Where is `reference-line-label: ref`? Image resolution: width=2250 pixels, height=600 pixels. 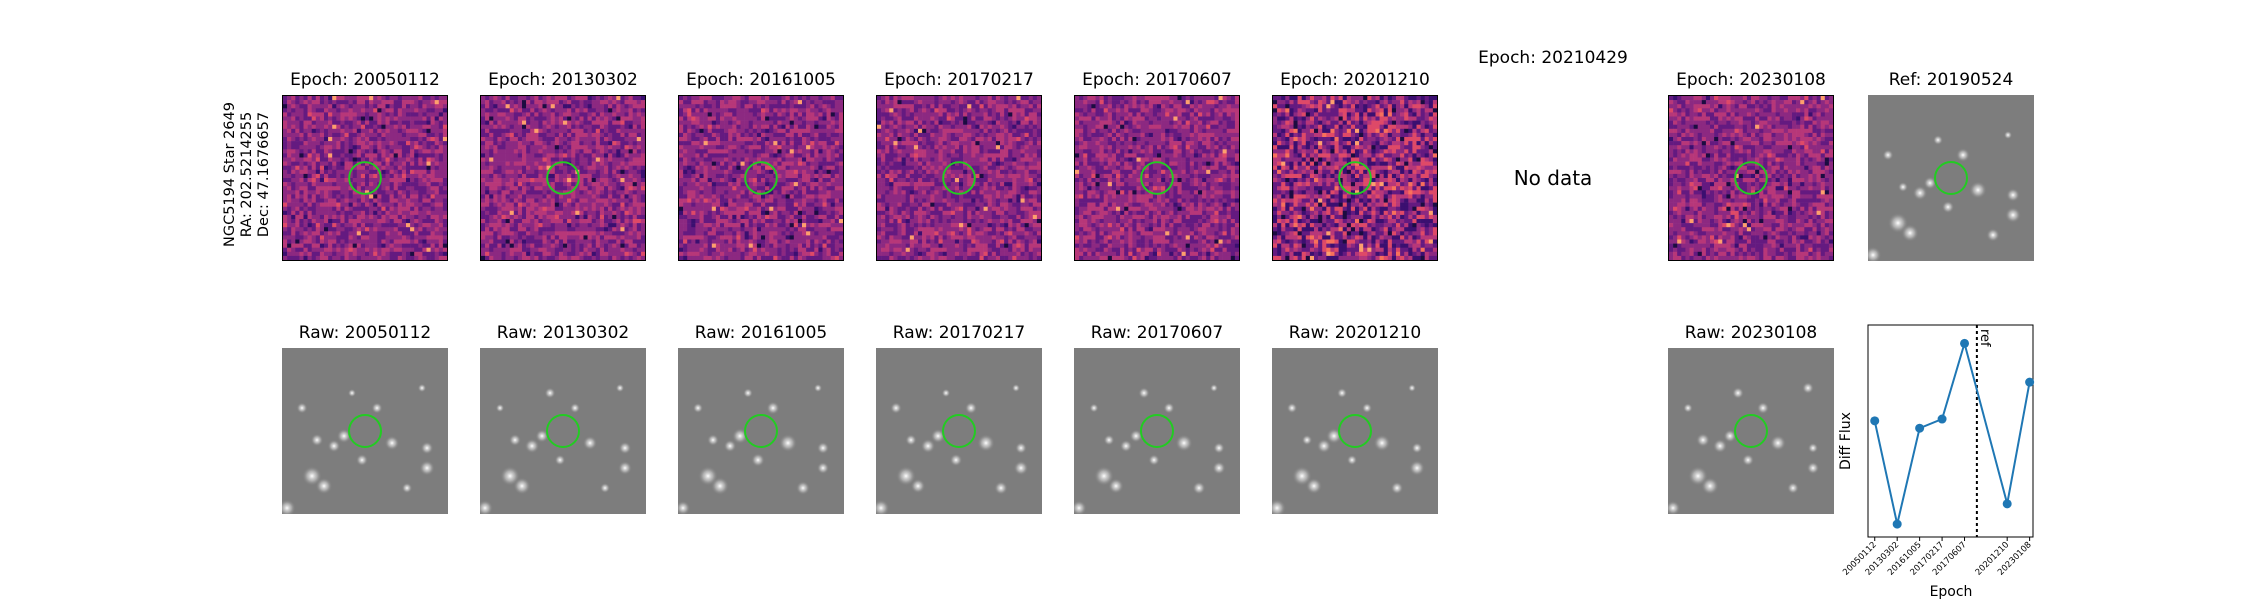 reference-line-label: ref is located at coordinates (1984, 338).